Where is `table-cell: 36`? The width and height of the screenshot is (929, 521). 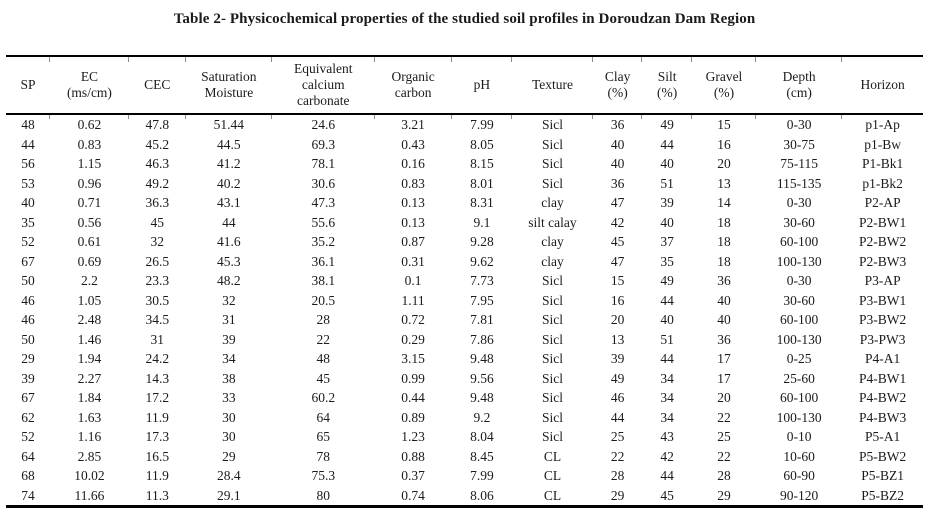 table-cell: 36 is located at coordinates (724, 280).